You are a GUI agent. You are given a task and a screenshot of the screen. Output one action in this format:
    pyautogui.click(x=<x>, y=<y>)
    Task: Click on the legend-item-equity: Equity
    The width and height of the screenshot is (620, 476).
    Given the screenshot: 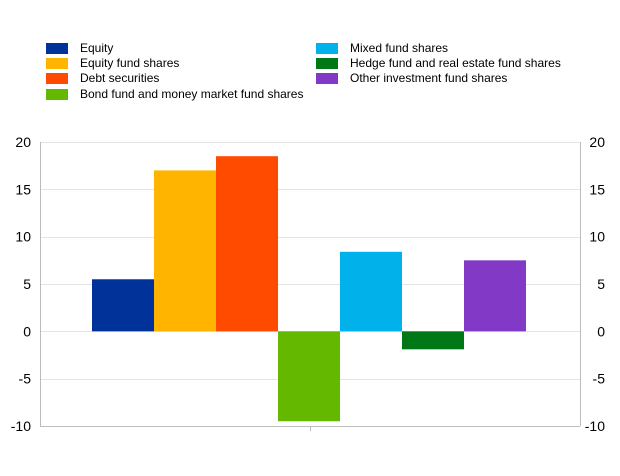 What is the action you would take?
    pyautogui.click(x=79, y=48)
    